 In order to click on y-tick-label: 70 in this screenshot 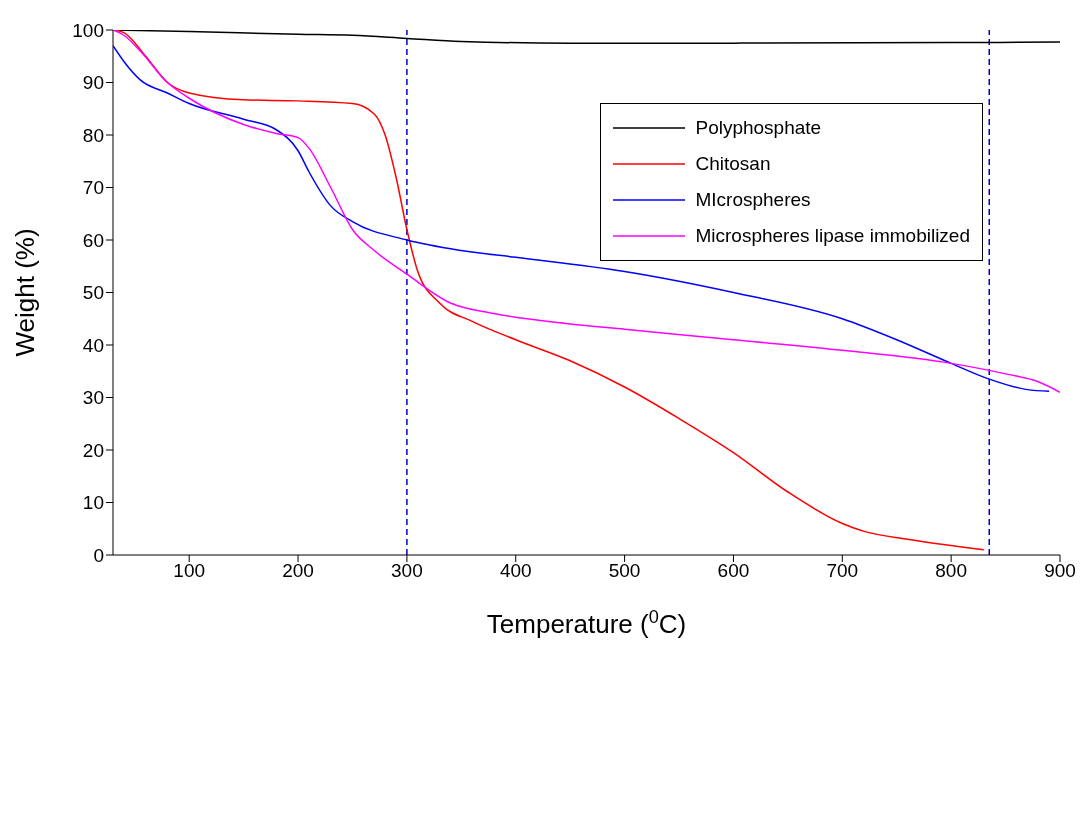, I will do `click(93, 188)`.